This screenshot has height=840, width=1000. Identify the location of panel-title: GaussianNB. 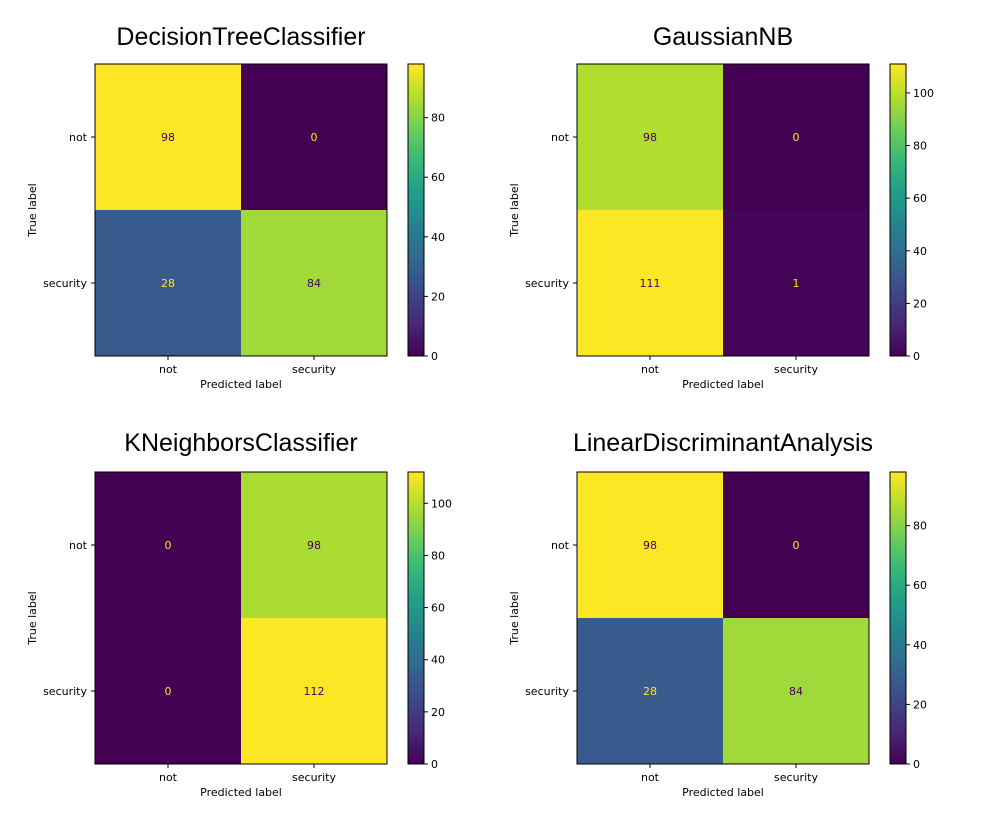
(723, 37).